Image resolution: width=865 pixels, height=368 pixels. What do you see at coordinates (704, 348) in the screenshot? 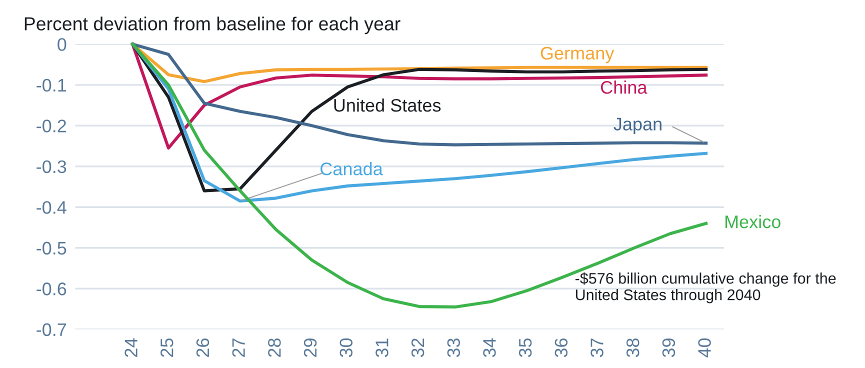
I see `x-tick-label: 40` at bounding box center [704, 348].